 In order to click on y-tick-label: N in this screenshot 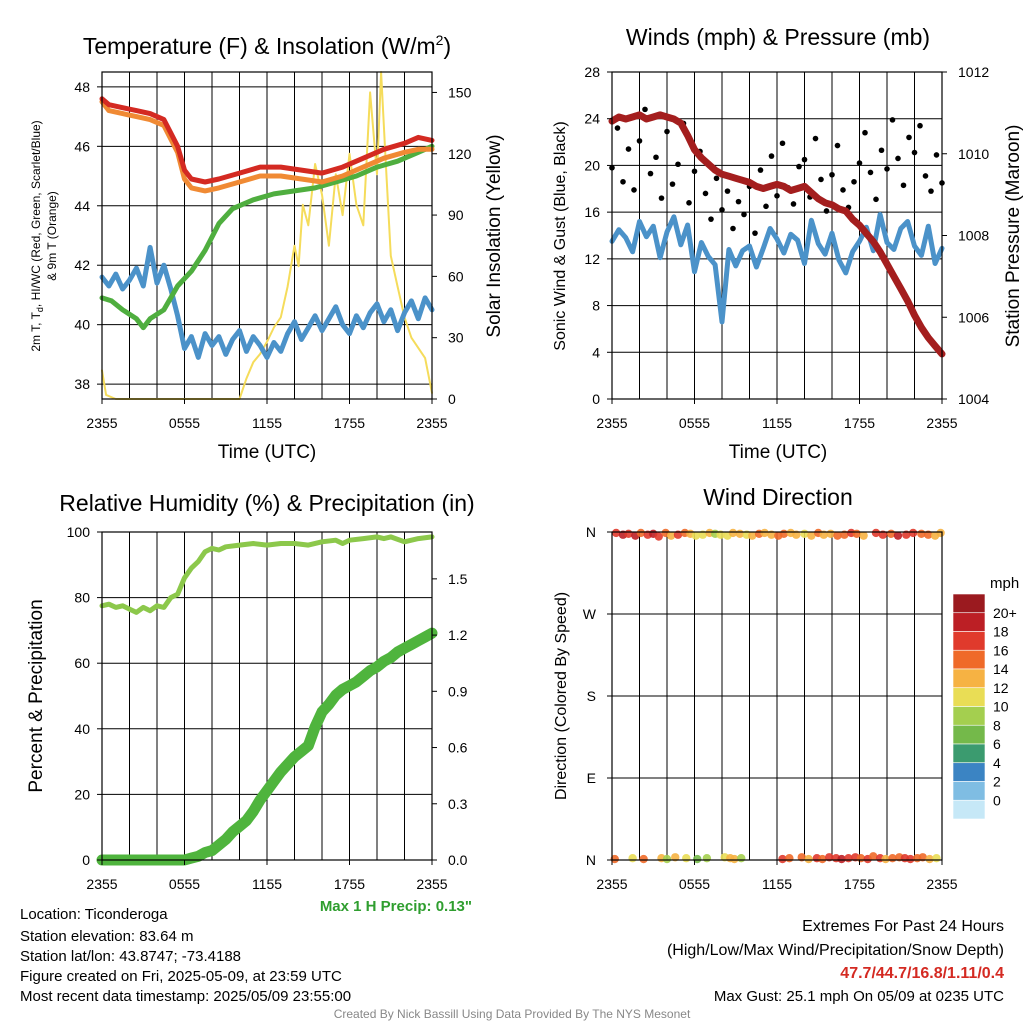, I will do `click(591, 860)`.